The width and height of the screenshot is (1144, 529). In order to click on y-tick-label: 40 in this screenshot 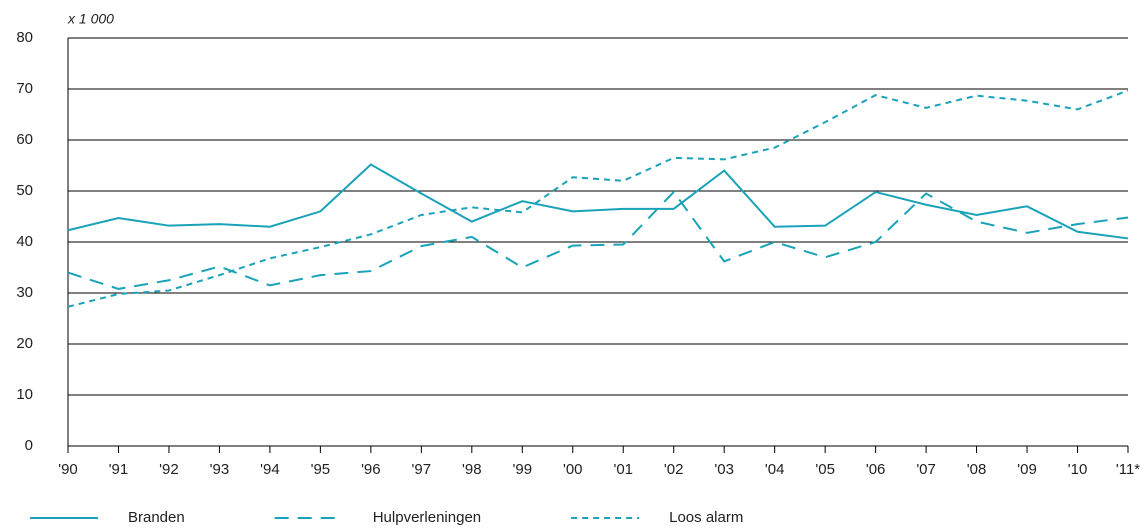, I will do `click(24, 241)`.